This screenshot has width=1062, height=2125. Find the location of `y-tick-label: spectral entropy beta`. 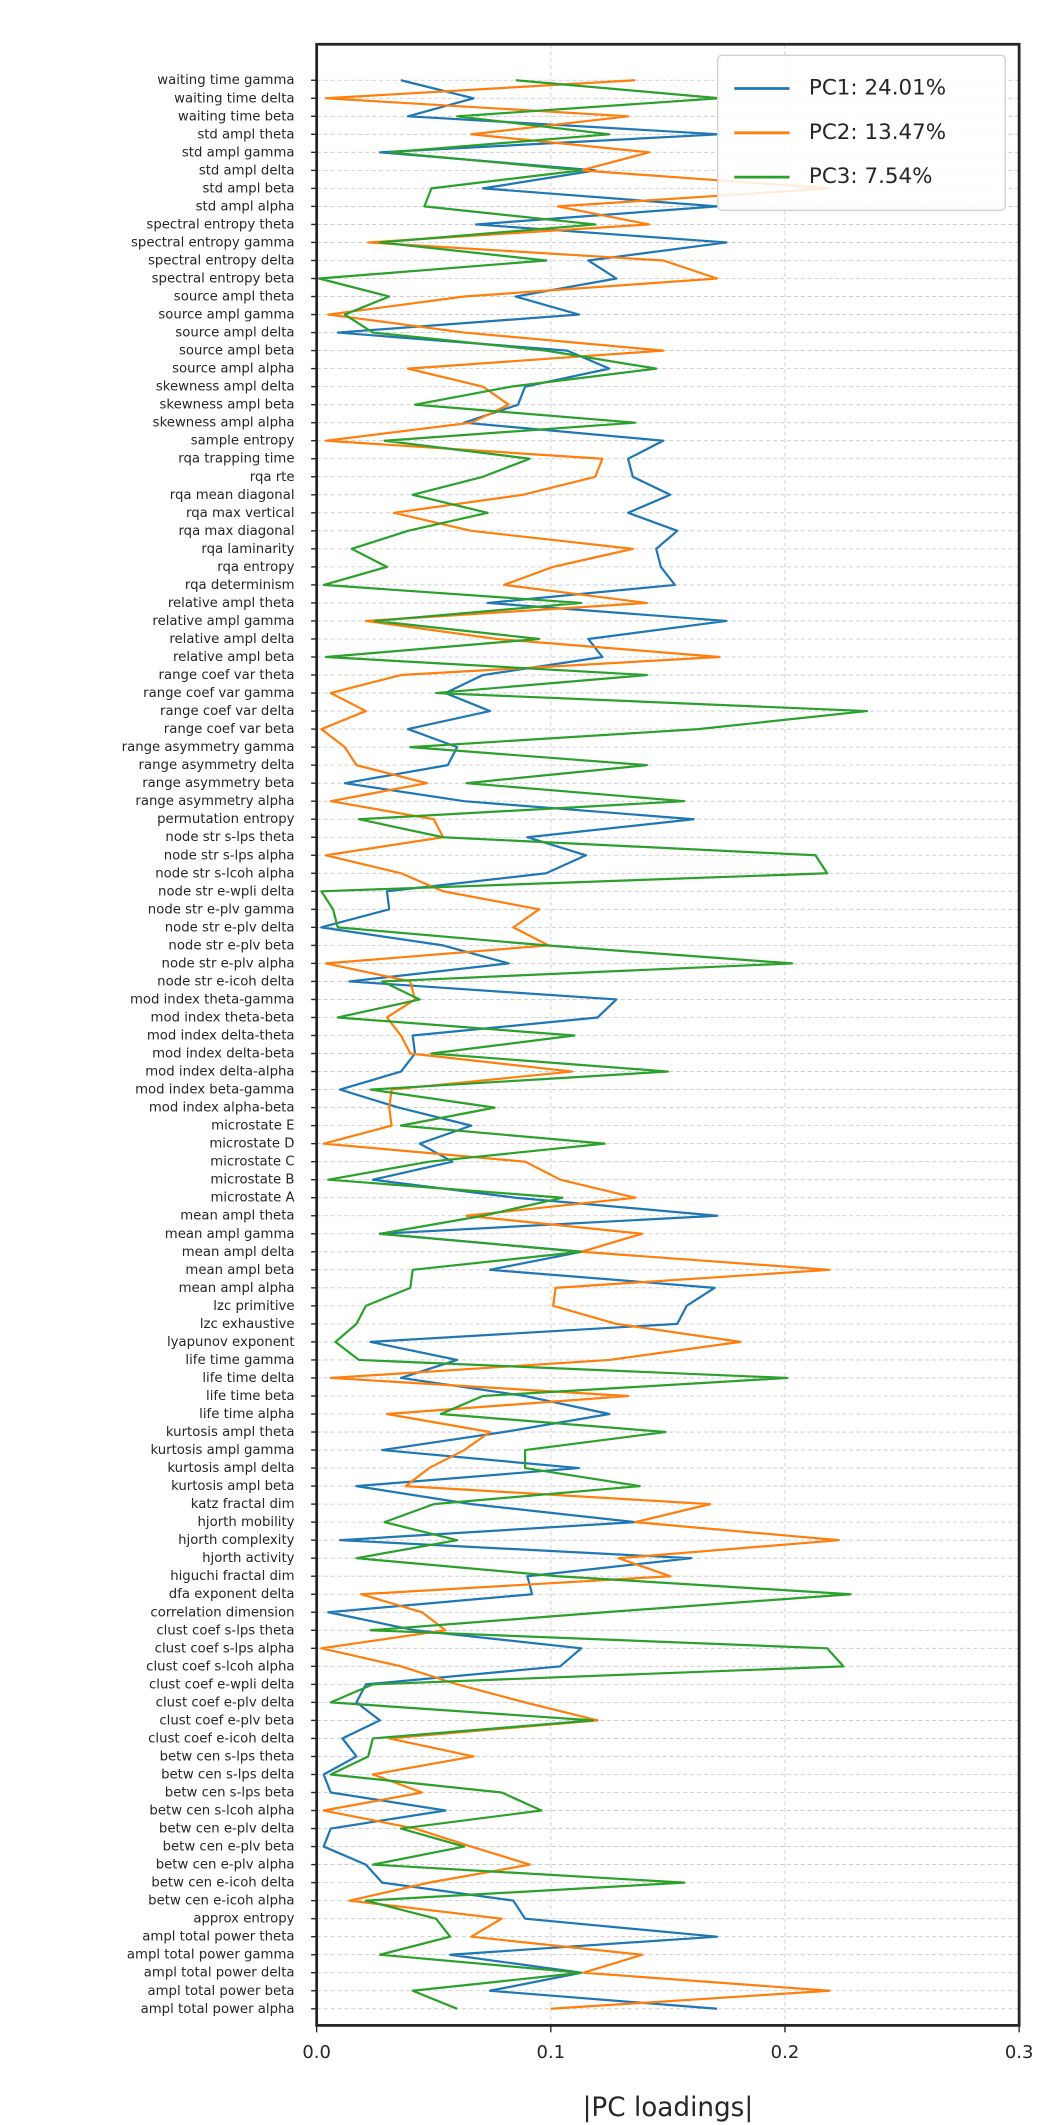

y-tick-label: spectral entropy beta is located at coordinates (223, 279).